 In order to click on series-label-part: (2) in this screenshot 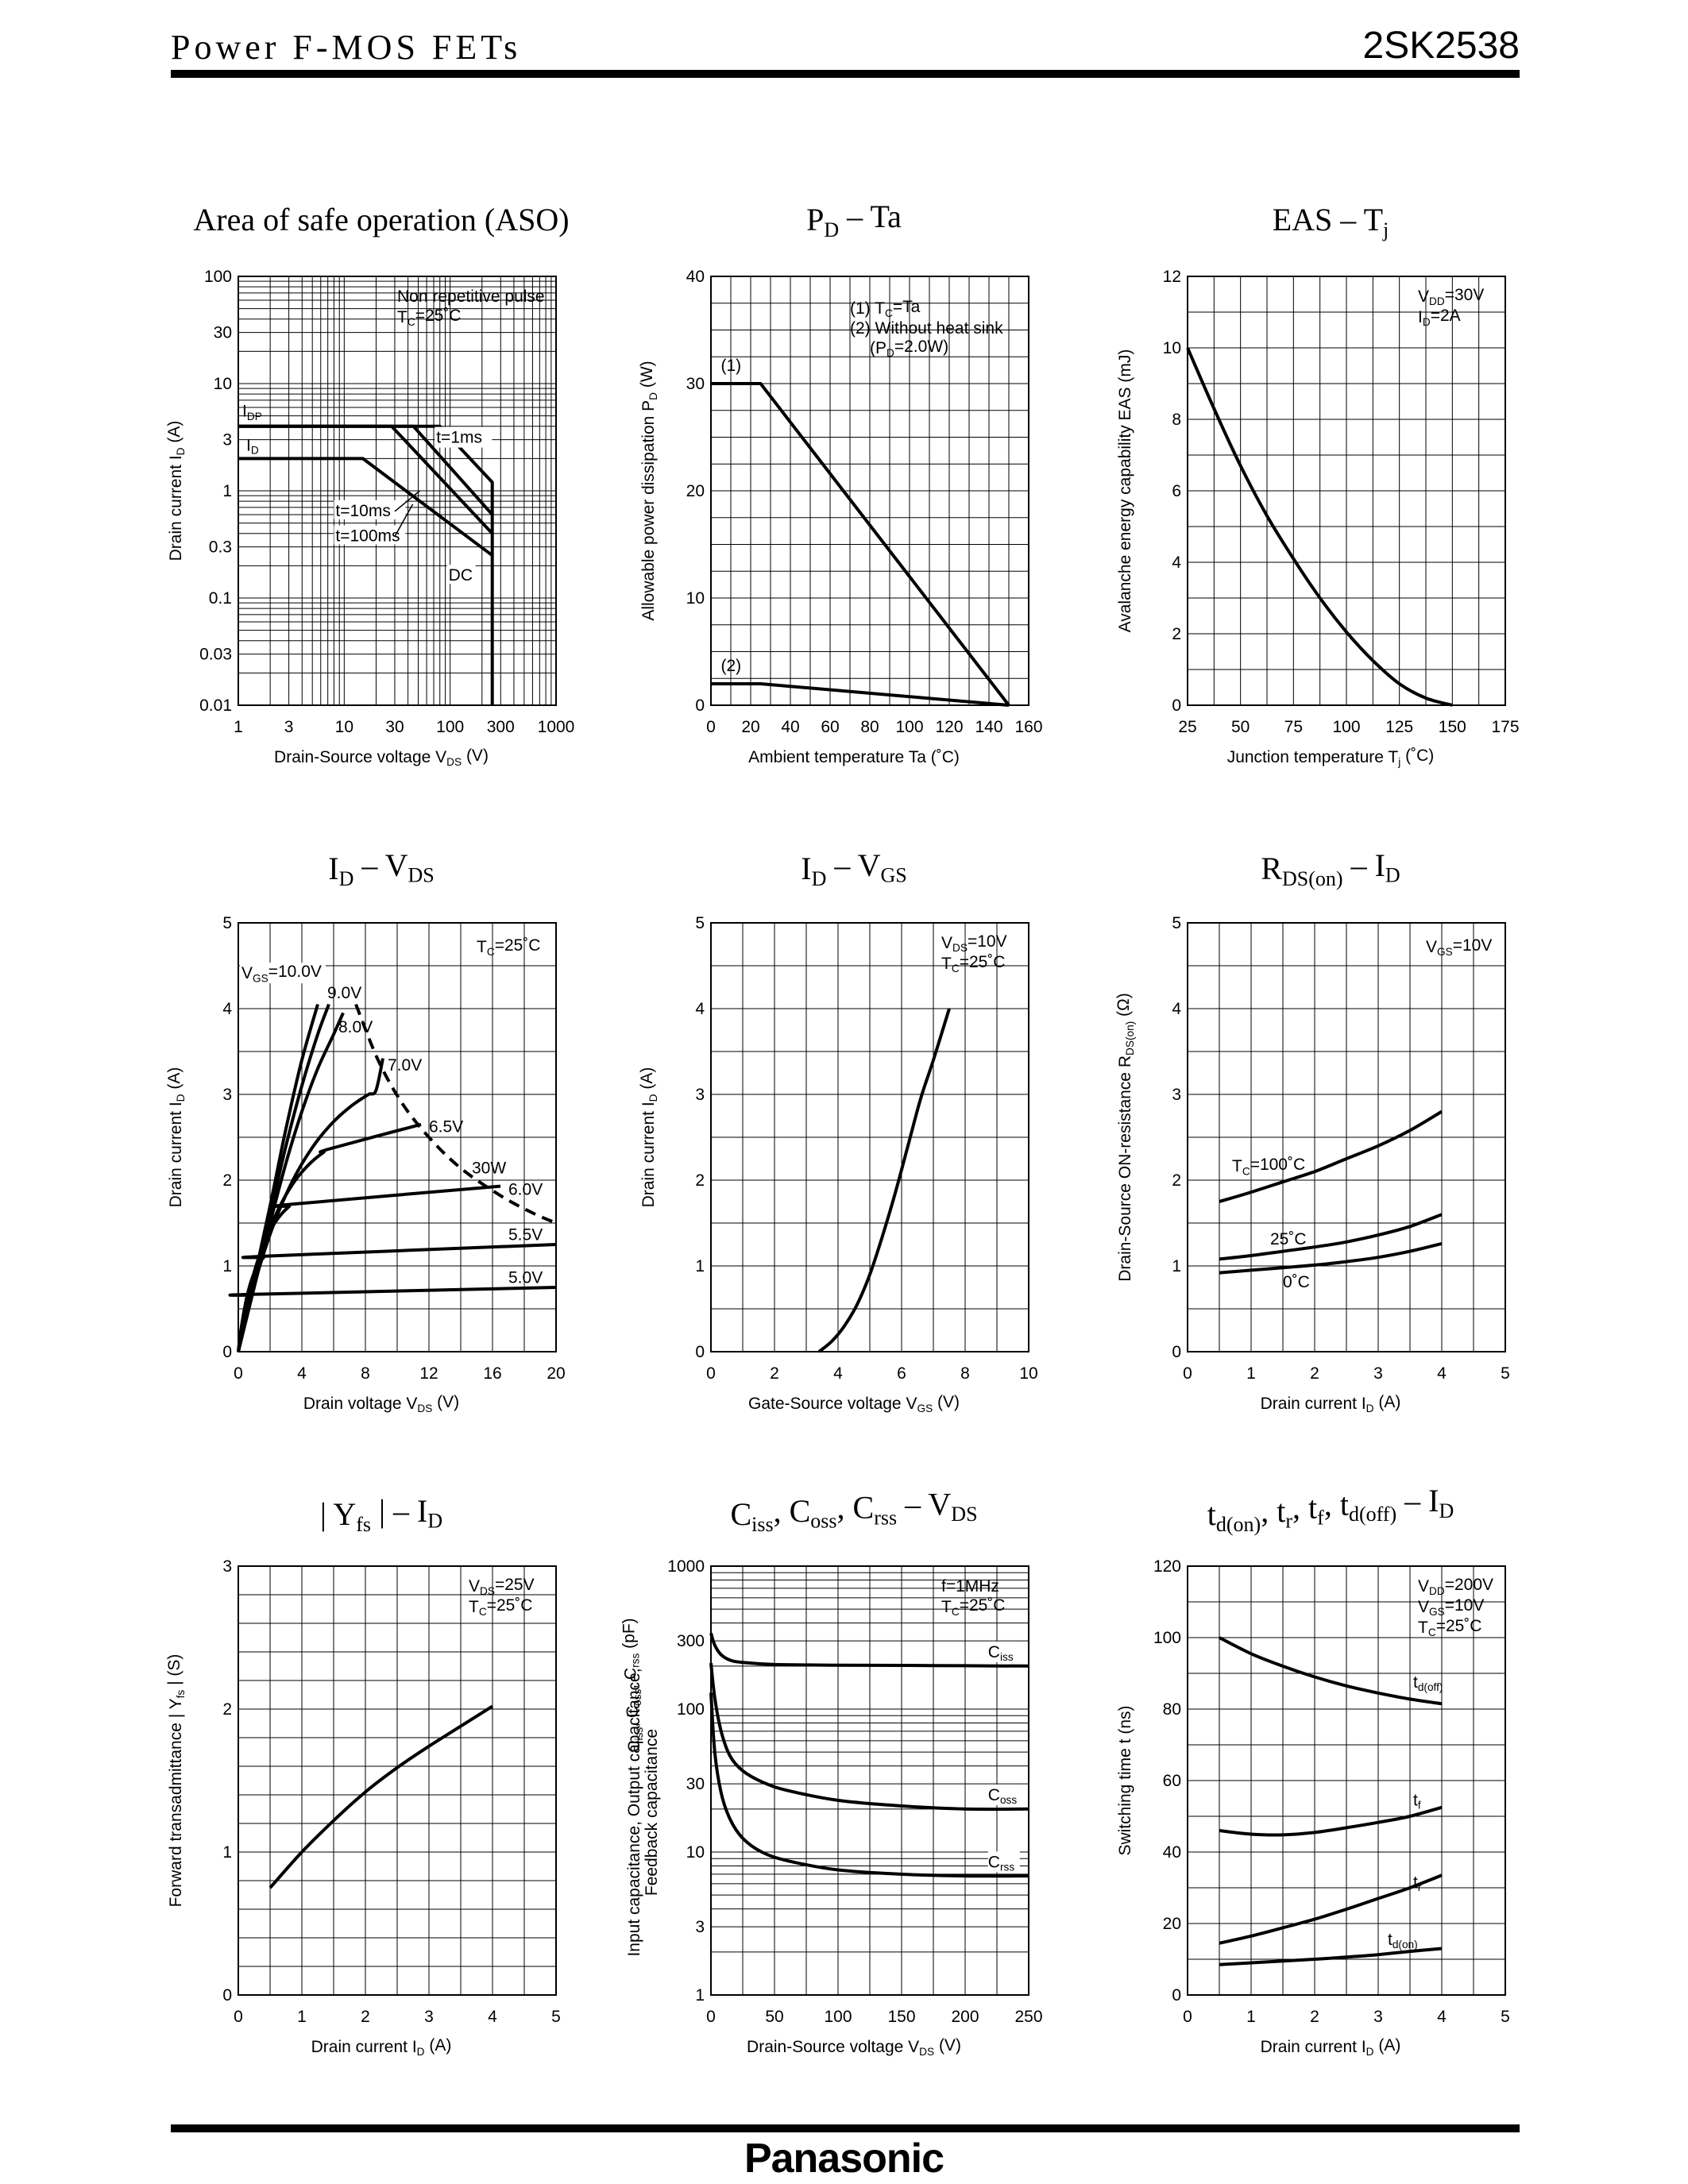, I will do `click(731, 666)`.